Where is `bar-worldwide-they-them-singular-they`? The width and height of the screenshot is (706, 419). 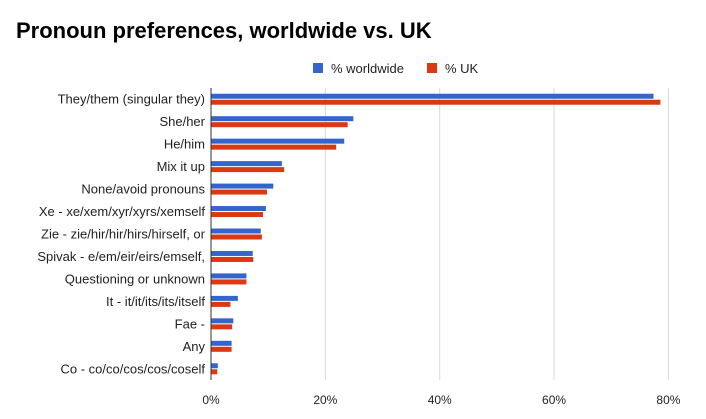
bar-worldwide-they-them-singular-they is located at coordinates (432, 96).